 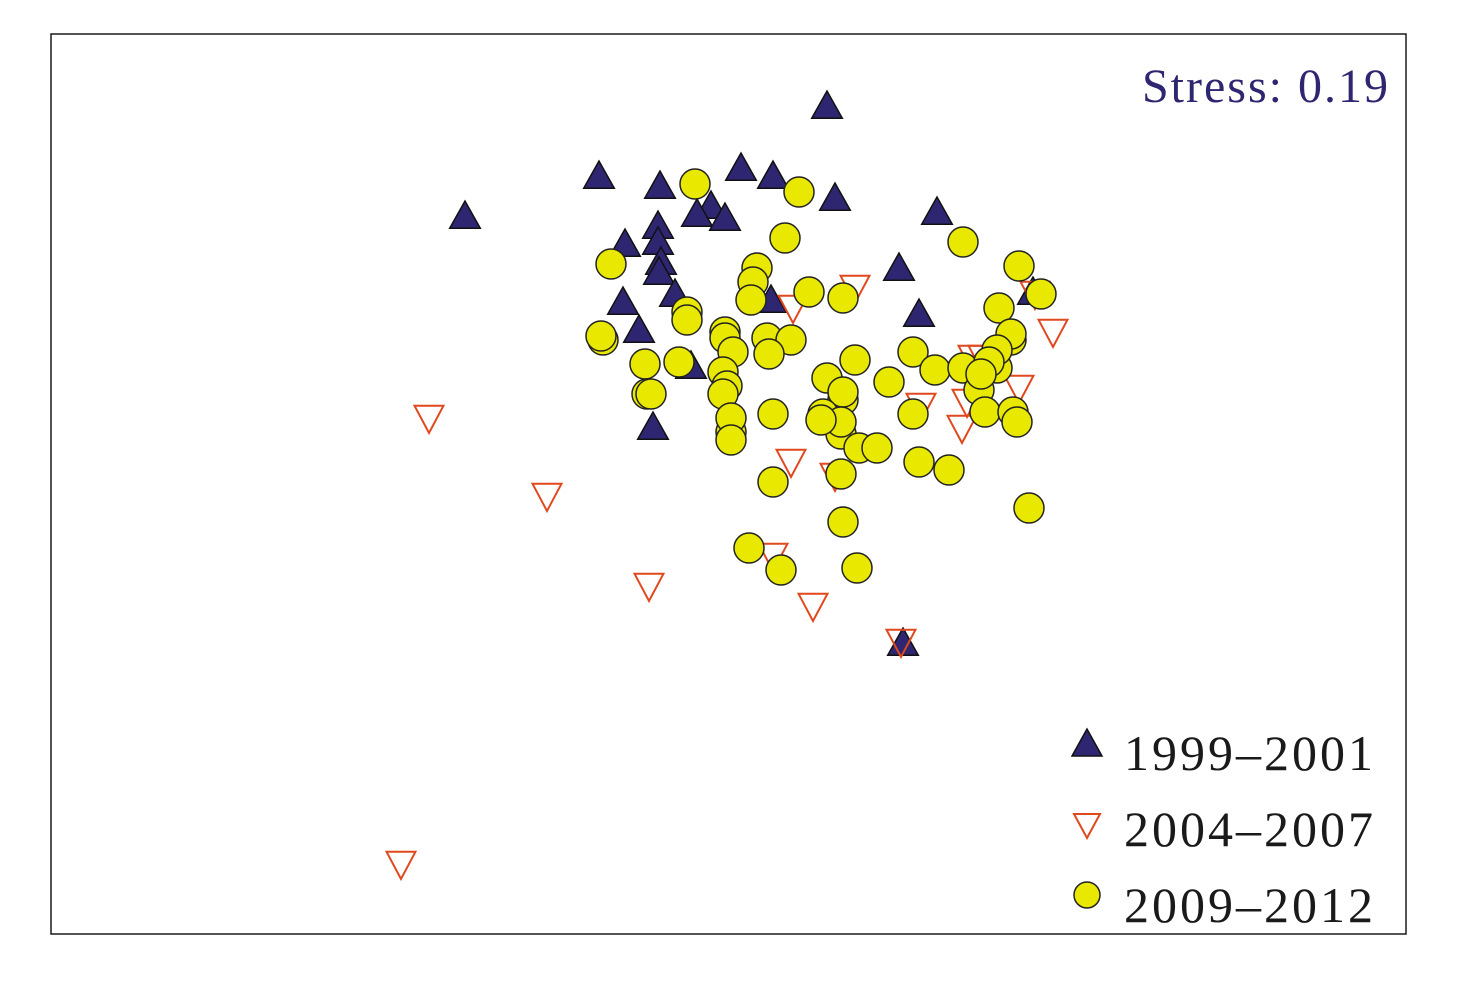 I want to click on legend-item-1999-2001: 1999–2001, so click(x=1223, y=753).